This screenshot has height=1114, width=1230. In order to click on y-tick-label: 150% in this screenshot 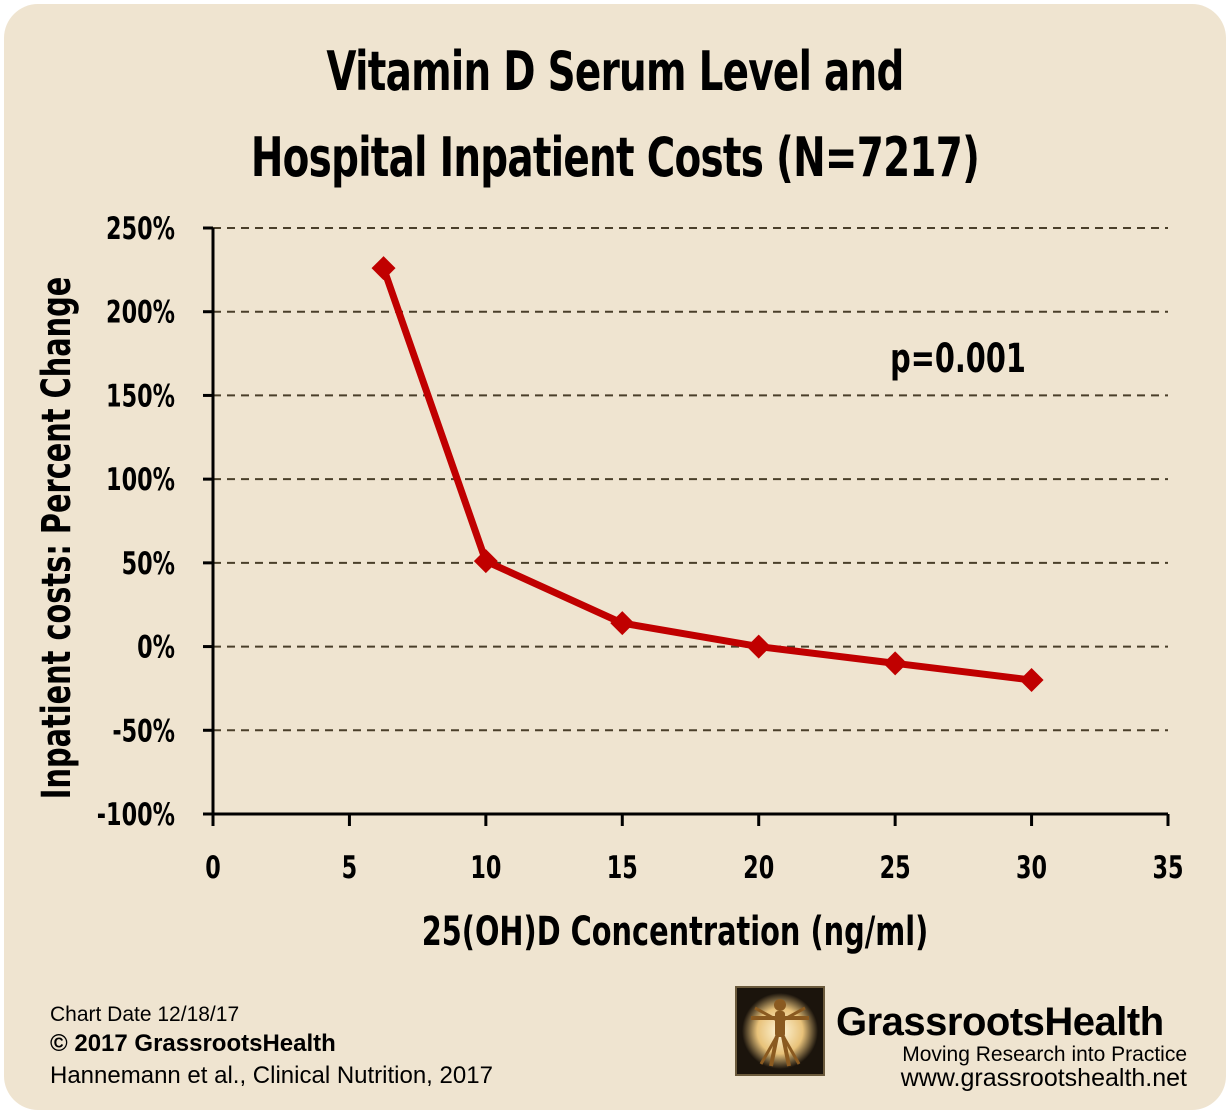, I will do `click(140, 397)`.